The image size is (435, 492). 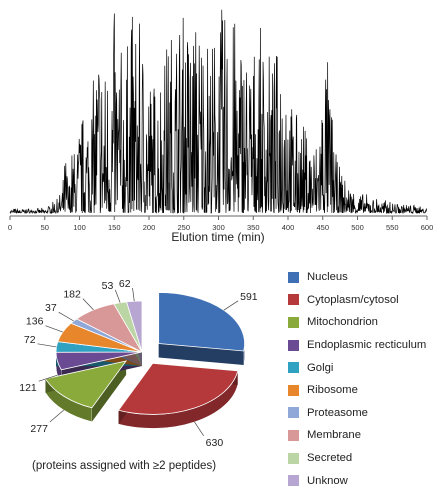 What do you see at coordinates (361, 435) in the screenshot?
I see `legend-item-membrane: Membrane` at bounding box center [361, 435].